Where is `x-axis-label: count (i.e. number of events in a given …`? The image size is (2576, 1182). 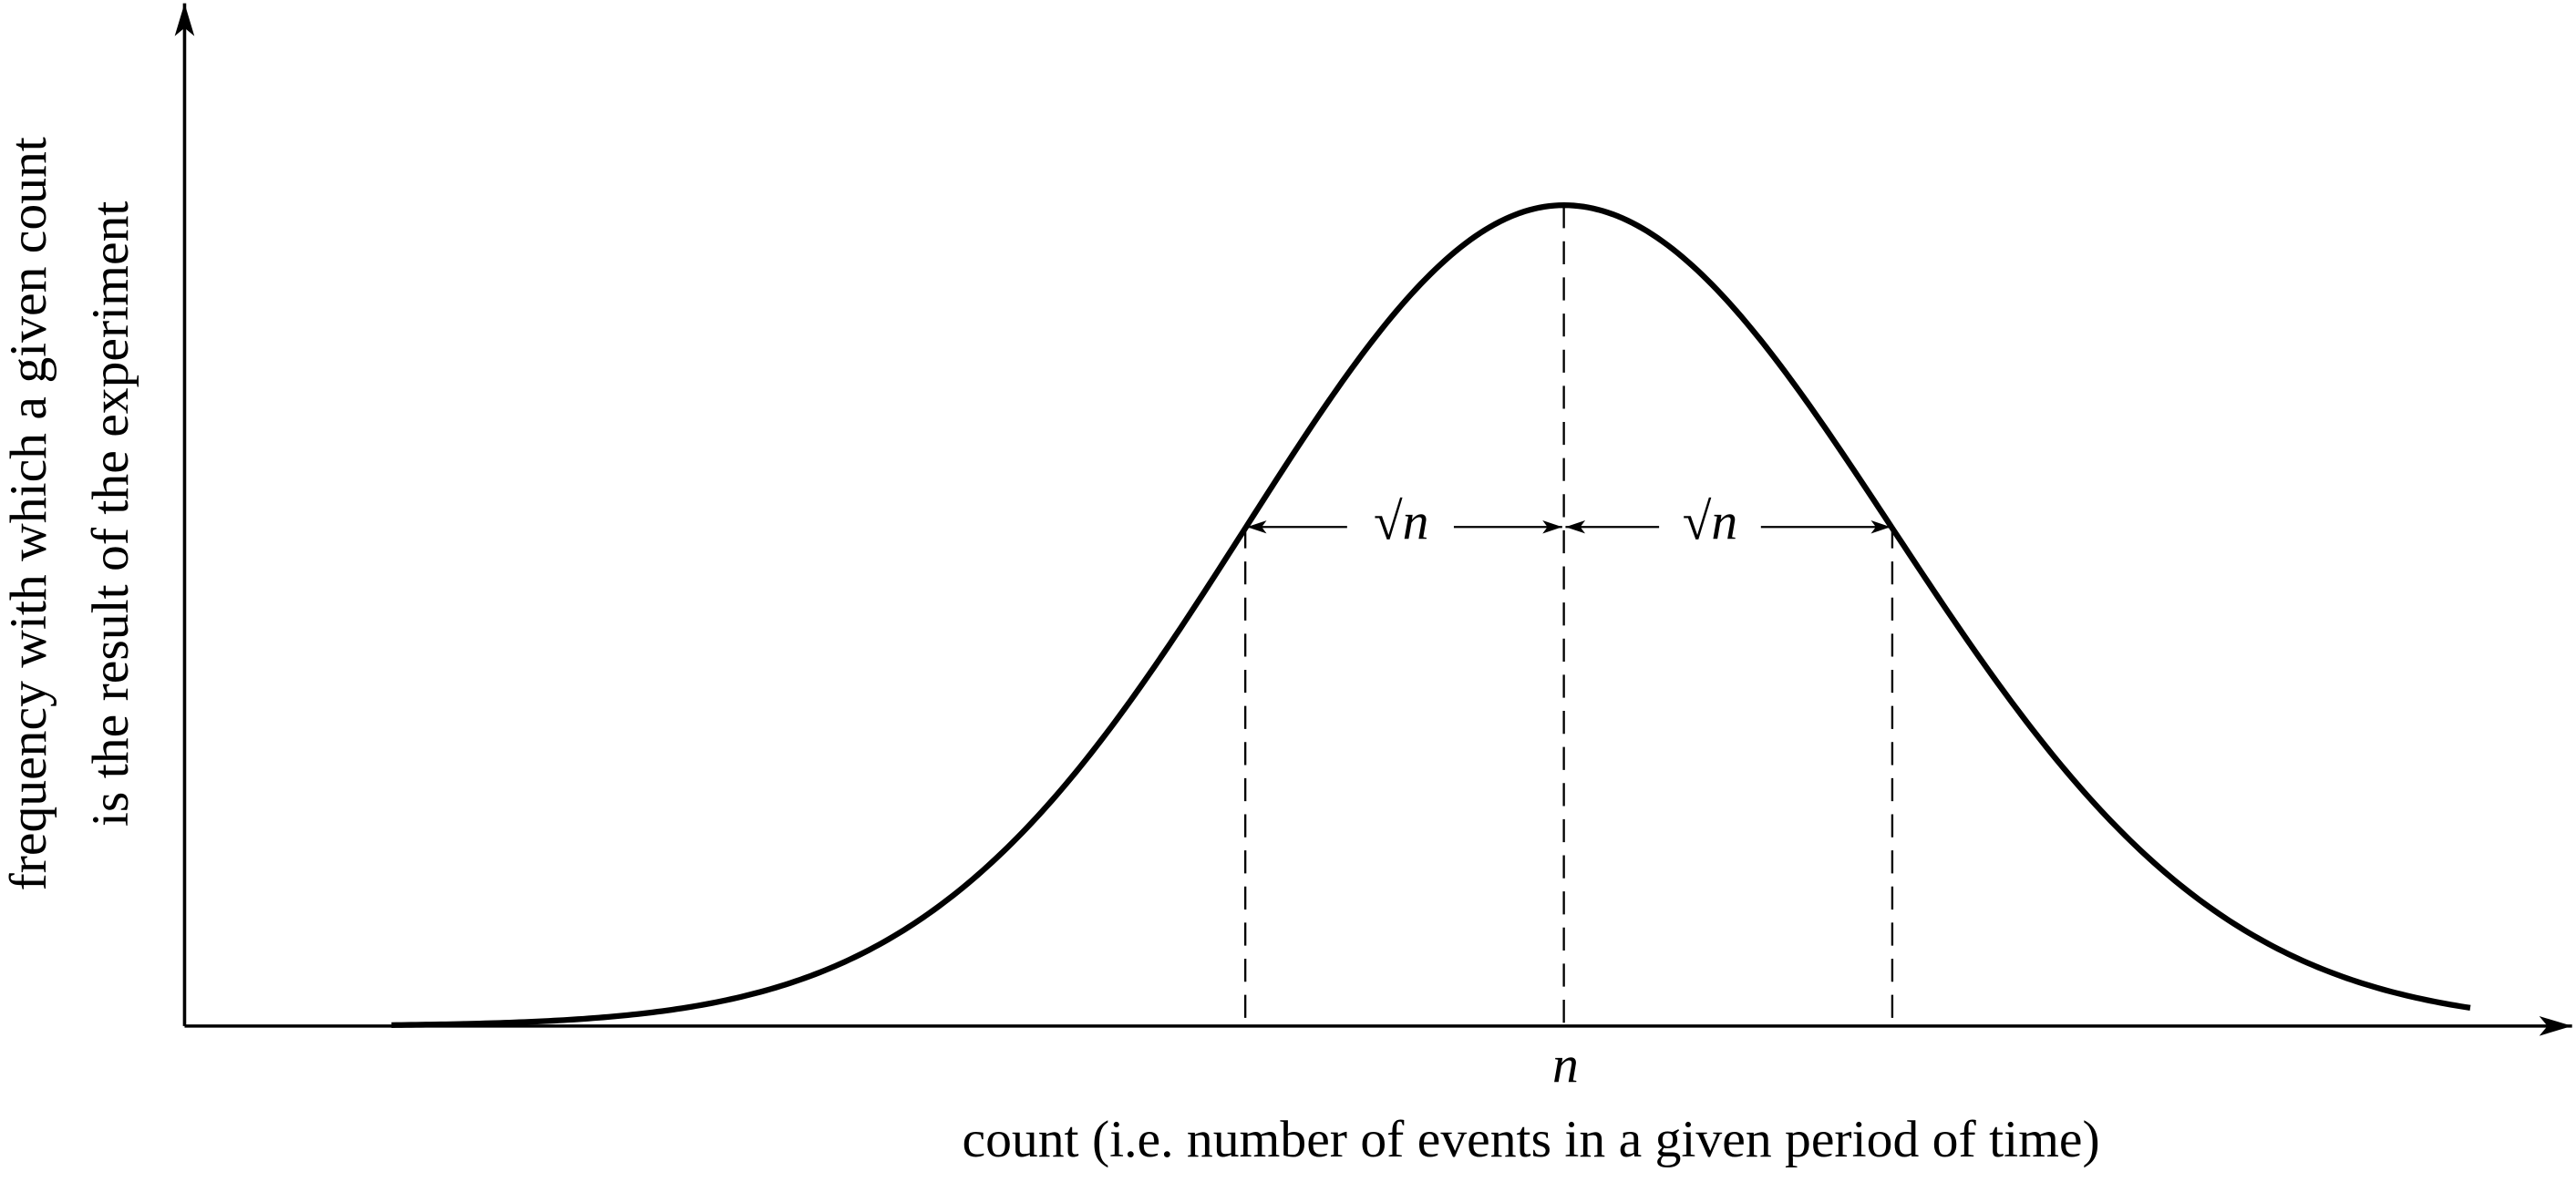
x-axis-label: count (i.e. number of events in a given … is located at coordinates (1531, 1139).